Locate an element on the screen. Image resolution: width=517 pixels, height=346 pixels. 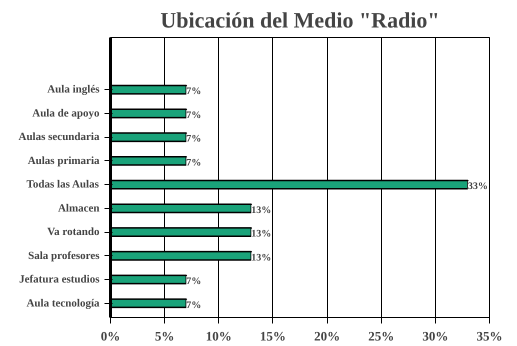
x-tick-label: 30% is located at coordinates (435, 336).